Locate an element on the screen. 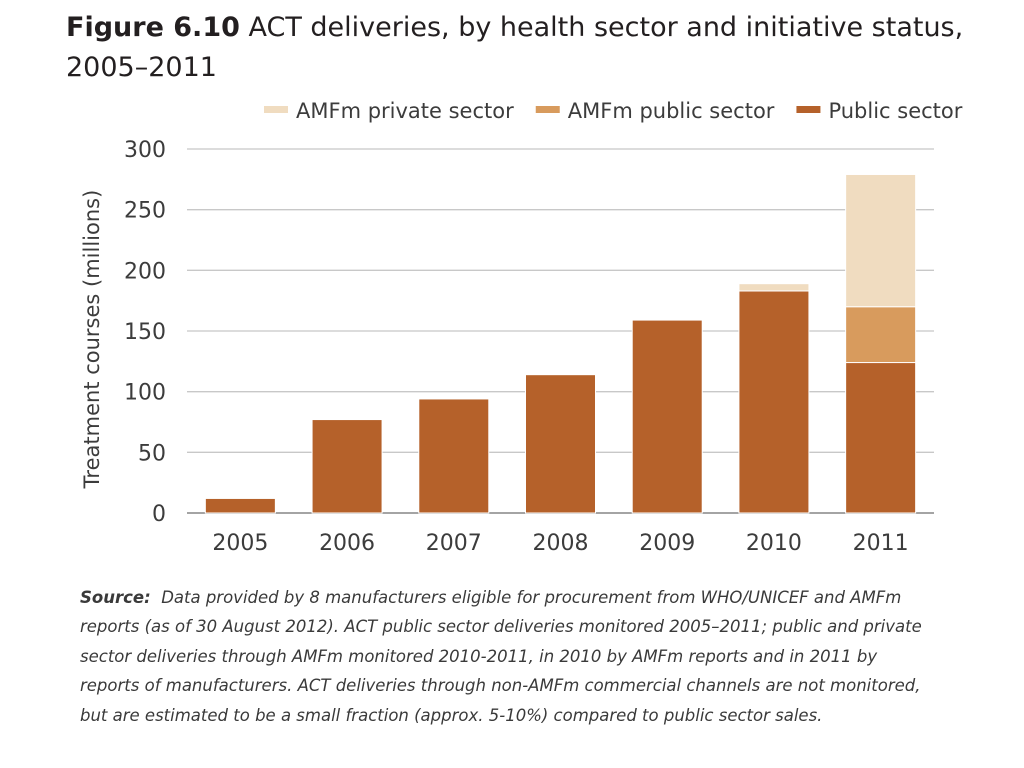 Image resolution: width=1024 pixels, height=768 pixels. legend-label: AMFm private sector is located at coordinates (405, 111).